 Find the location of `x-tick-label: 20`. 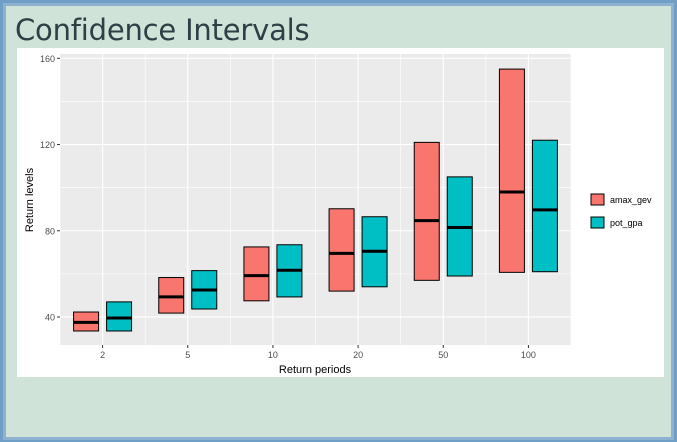

x-tick-label: 20 is located at coordinates (358, 355).